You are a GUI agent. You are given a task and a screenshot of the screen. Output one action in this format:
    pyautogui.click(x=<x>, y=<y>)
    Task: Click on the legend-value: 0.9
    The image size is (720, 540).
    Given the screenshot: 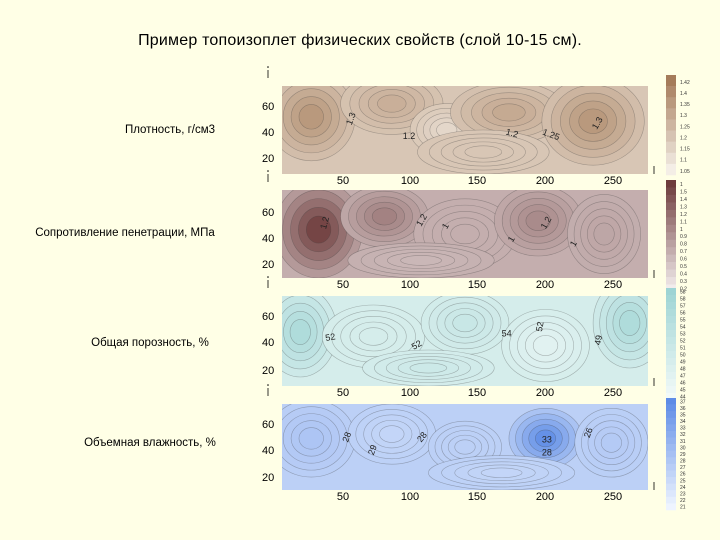 What is the action you would take?
    pyautogui.click(x=683, y=237)
    